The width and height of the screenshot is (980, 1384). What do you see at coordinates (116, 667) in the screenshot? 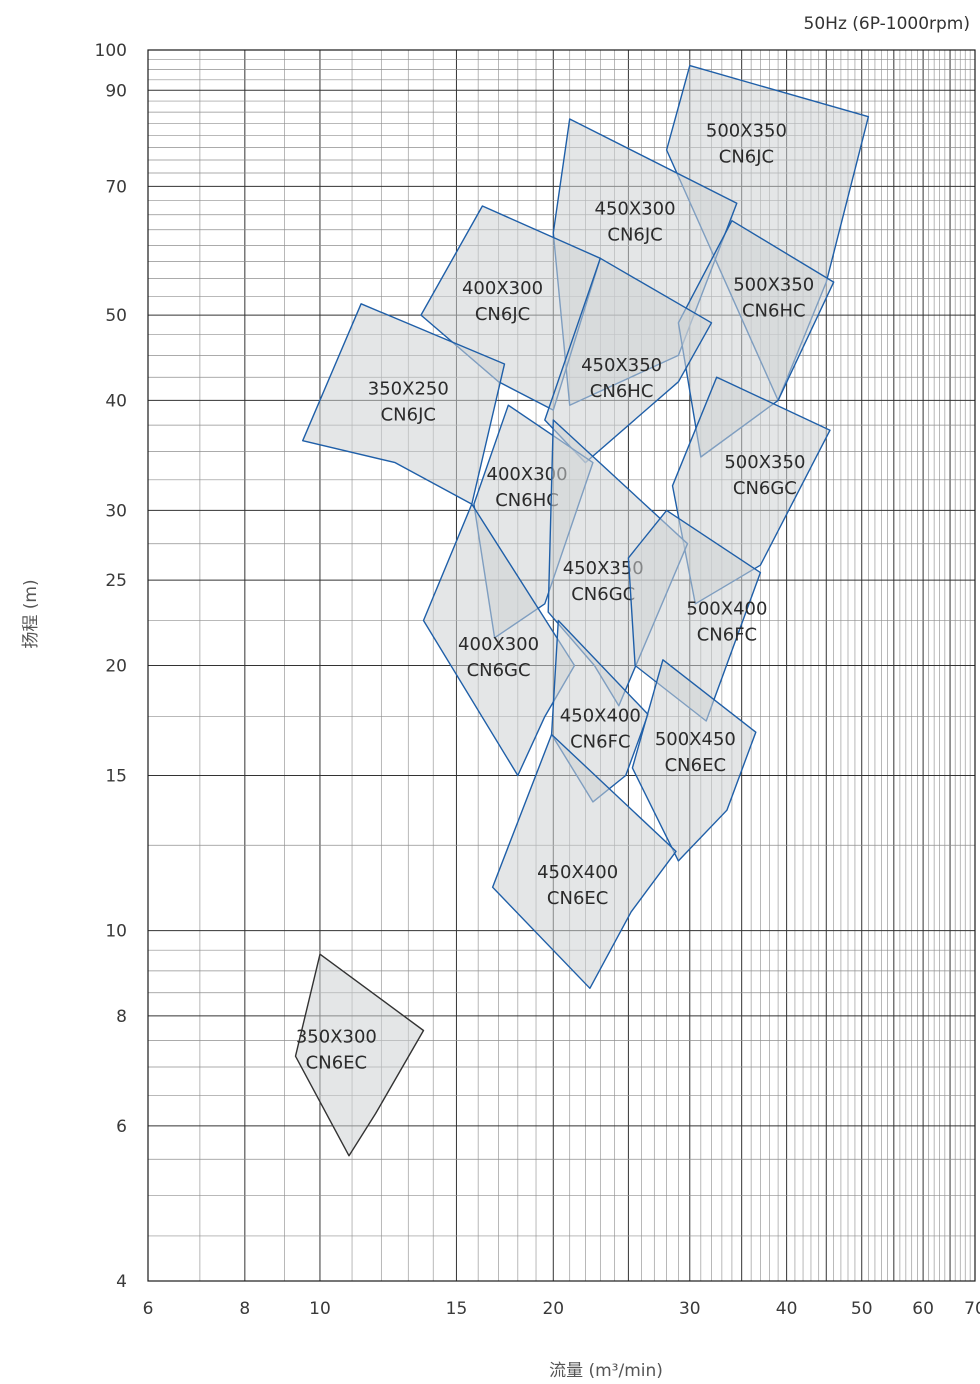
I see `y-tick-label: 20` at bounding box center [116, 667].